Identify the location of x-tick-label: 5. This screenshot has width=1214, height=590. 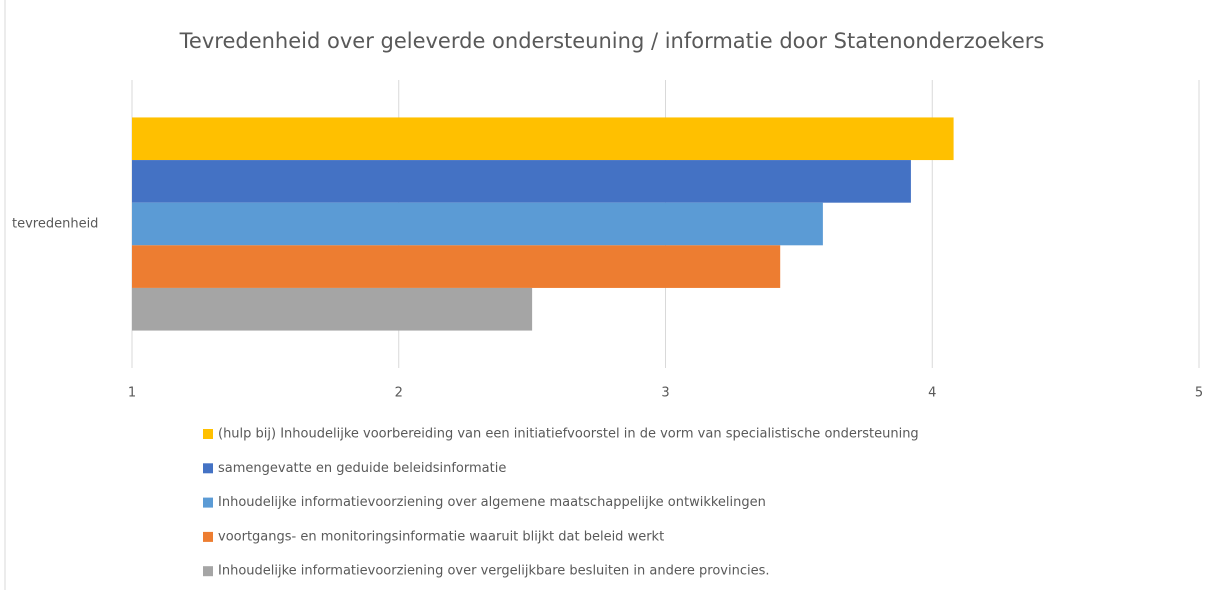
(1199, 393).